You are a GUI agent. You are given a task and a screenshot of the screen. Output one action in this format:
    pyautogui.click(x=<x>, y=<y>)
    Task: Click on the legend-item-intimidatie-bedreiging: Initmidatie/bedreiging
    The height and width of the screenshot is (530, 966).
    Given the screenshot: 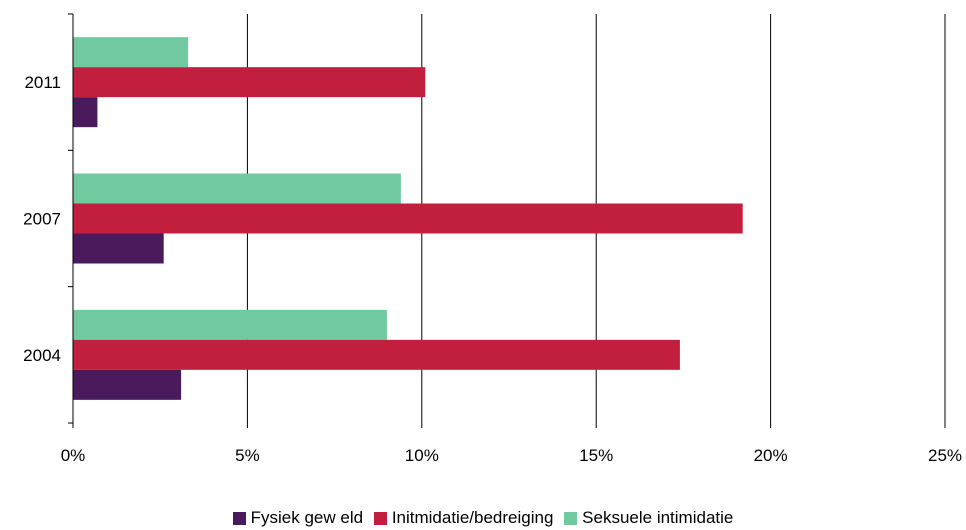 What is the action you would take?
    pyautogui.click(x=463, y=518)
    